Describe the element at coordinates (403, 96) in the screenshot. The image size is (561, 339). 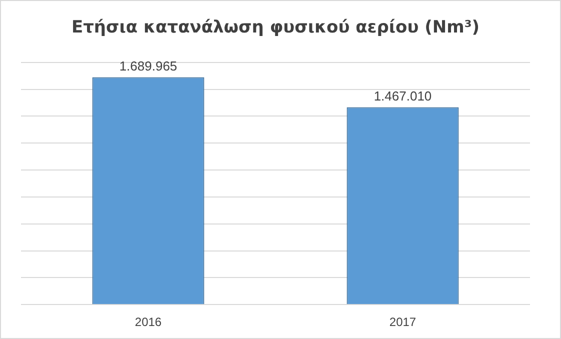
I see `data-label: 1.467.010` at that location.